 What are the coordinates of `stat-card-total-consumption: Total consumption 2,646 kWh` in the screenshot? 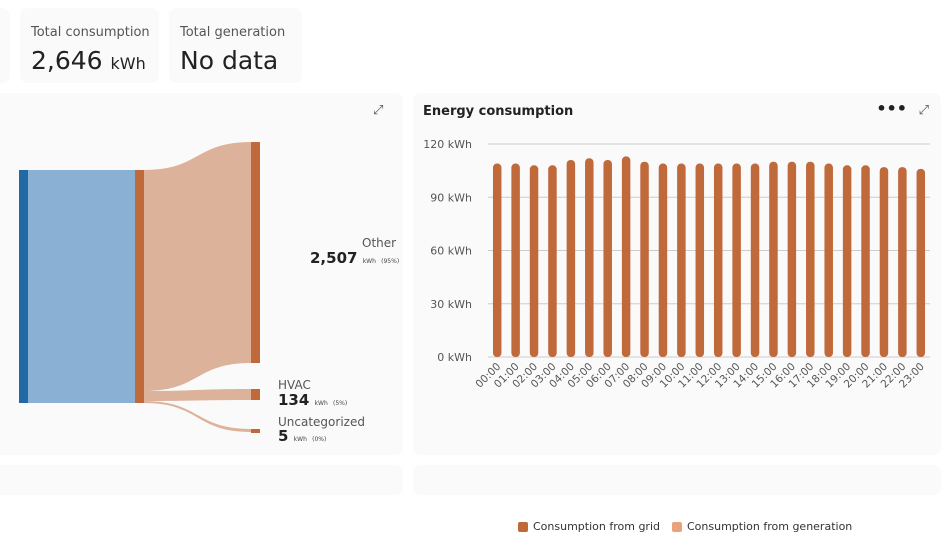 It's located at (89, 45).